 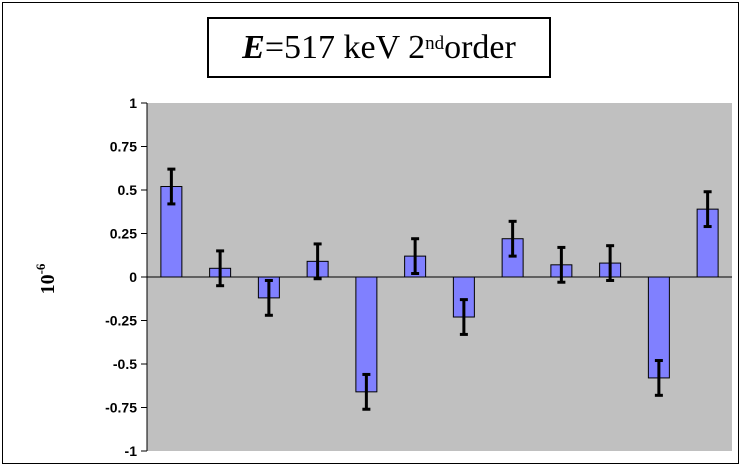 What do you see at coordinates (48, 284) in the screenshot?
I see `y-axis-label-base: 10` at bounding box center [48, 284].